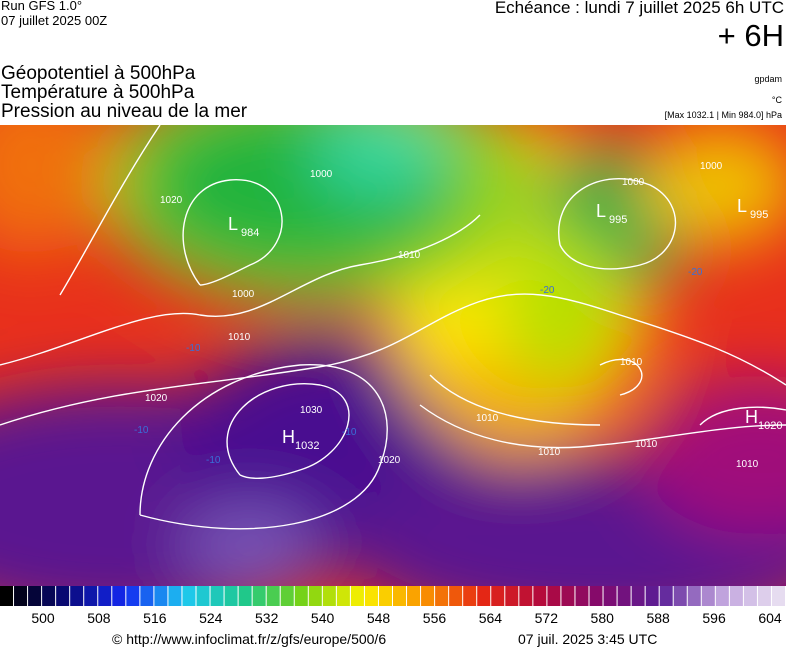 Image resolution: width=786 pixels, height=648 pixels. Describe the element at coordinates (211, 618) in the screenshot. I see `scale-tick-label: 524` at that location.